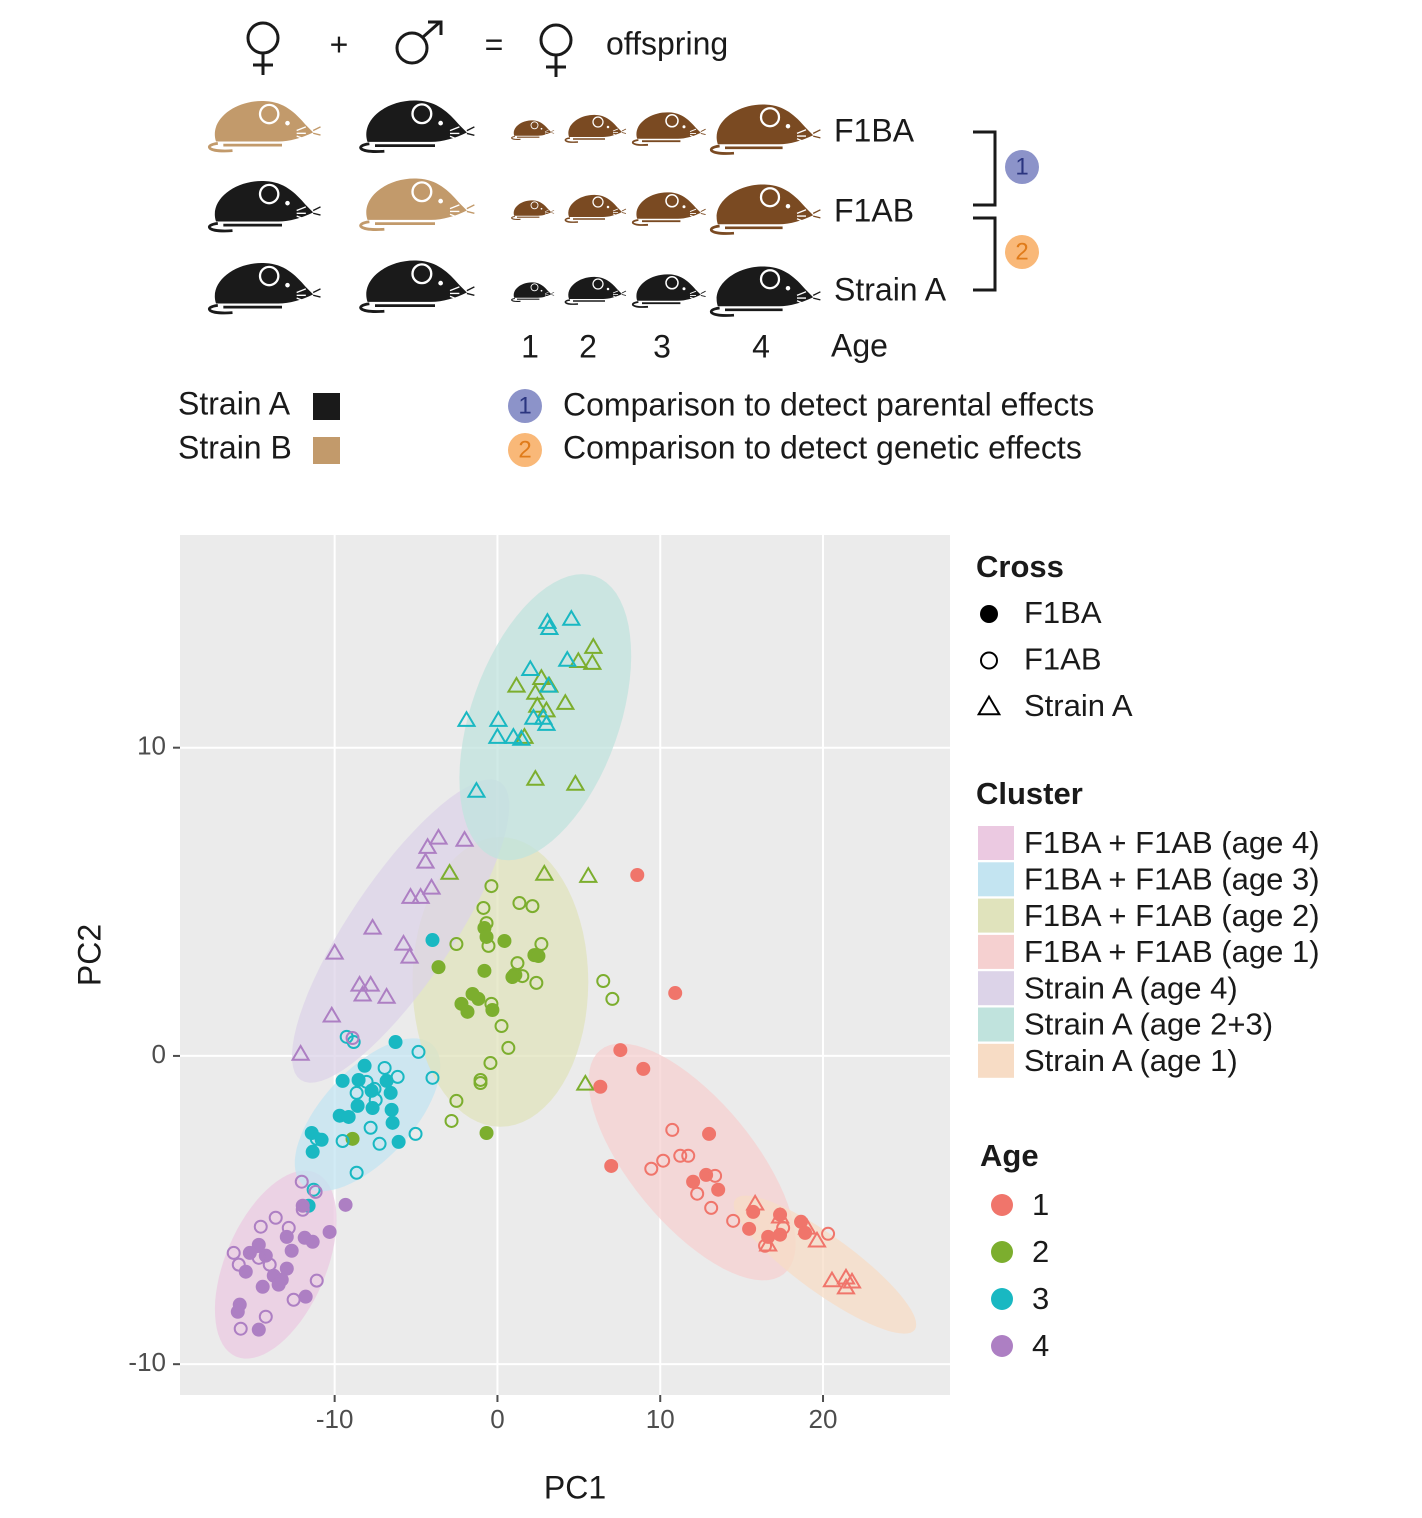 The width and height of the screenshot is (1422, 1518). What do you see at coordinates (874, 210) in the screenshot?
I see `row-label: F1AB` at bounding box center [874, 210].